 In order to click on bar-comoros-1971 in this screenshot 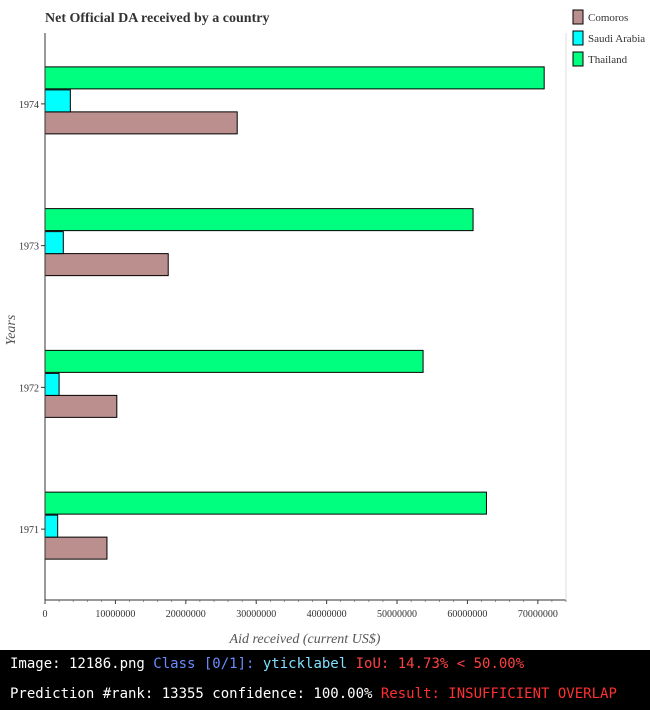, I will do `click(76, 548)`.